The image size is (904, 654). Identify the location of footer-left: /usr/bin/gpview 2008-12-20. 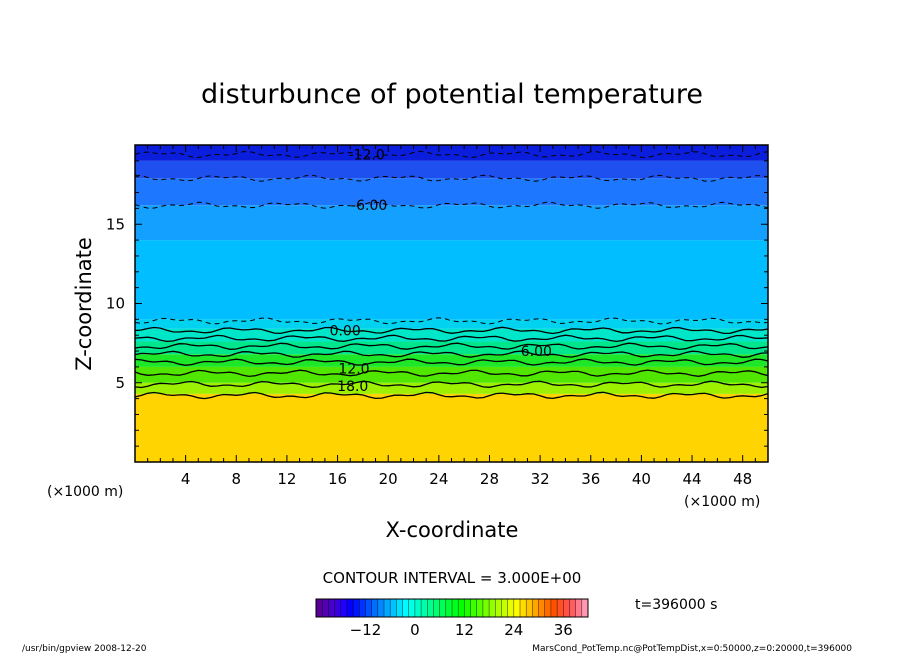
(84, 649).